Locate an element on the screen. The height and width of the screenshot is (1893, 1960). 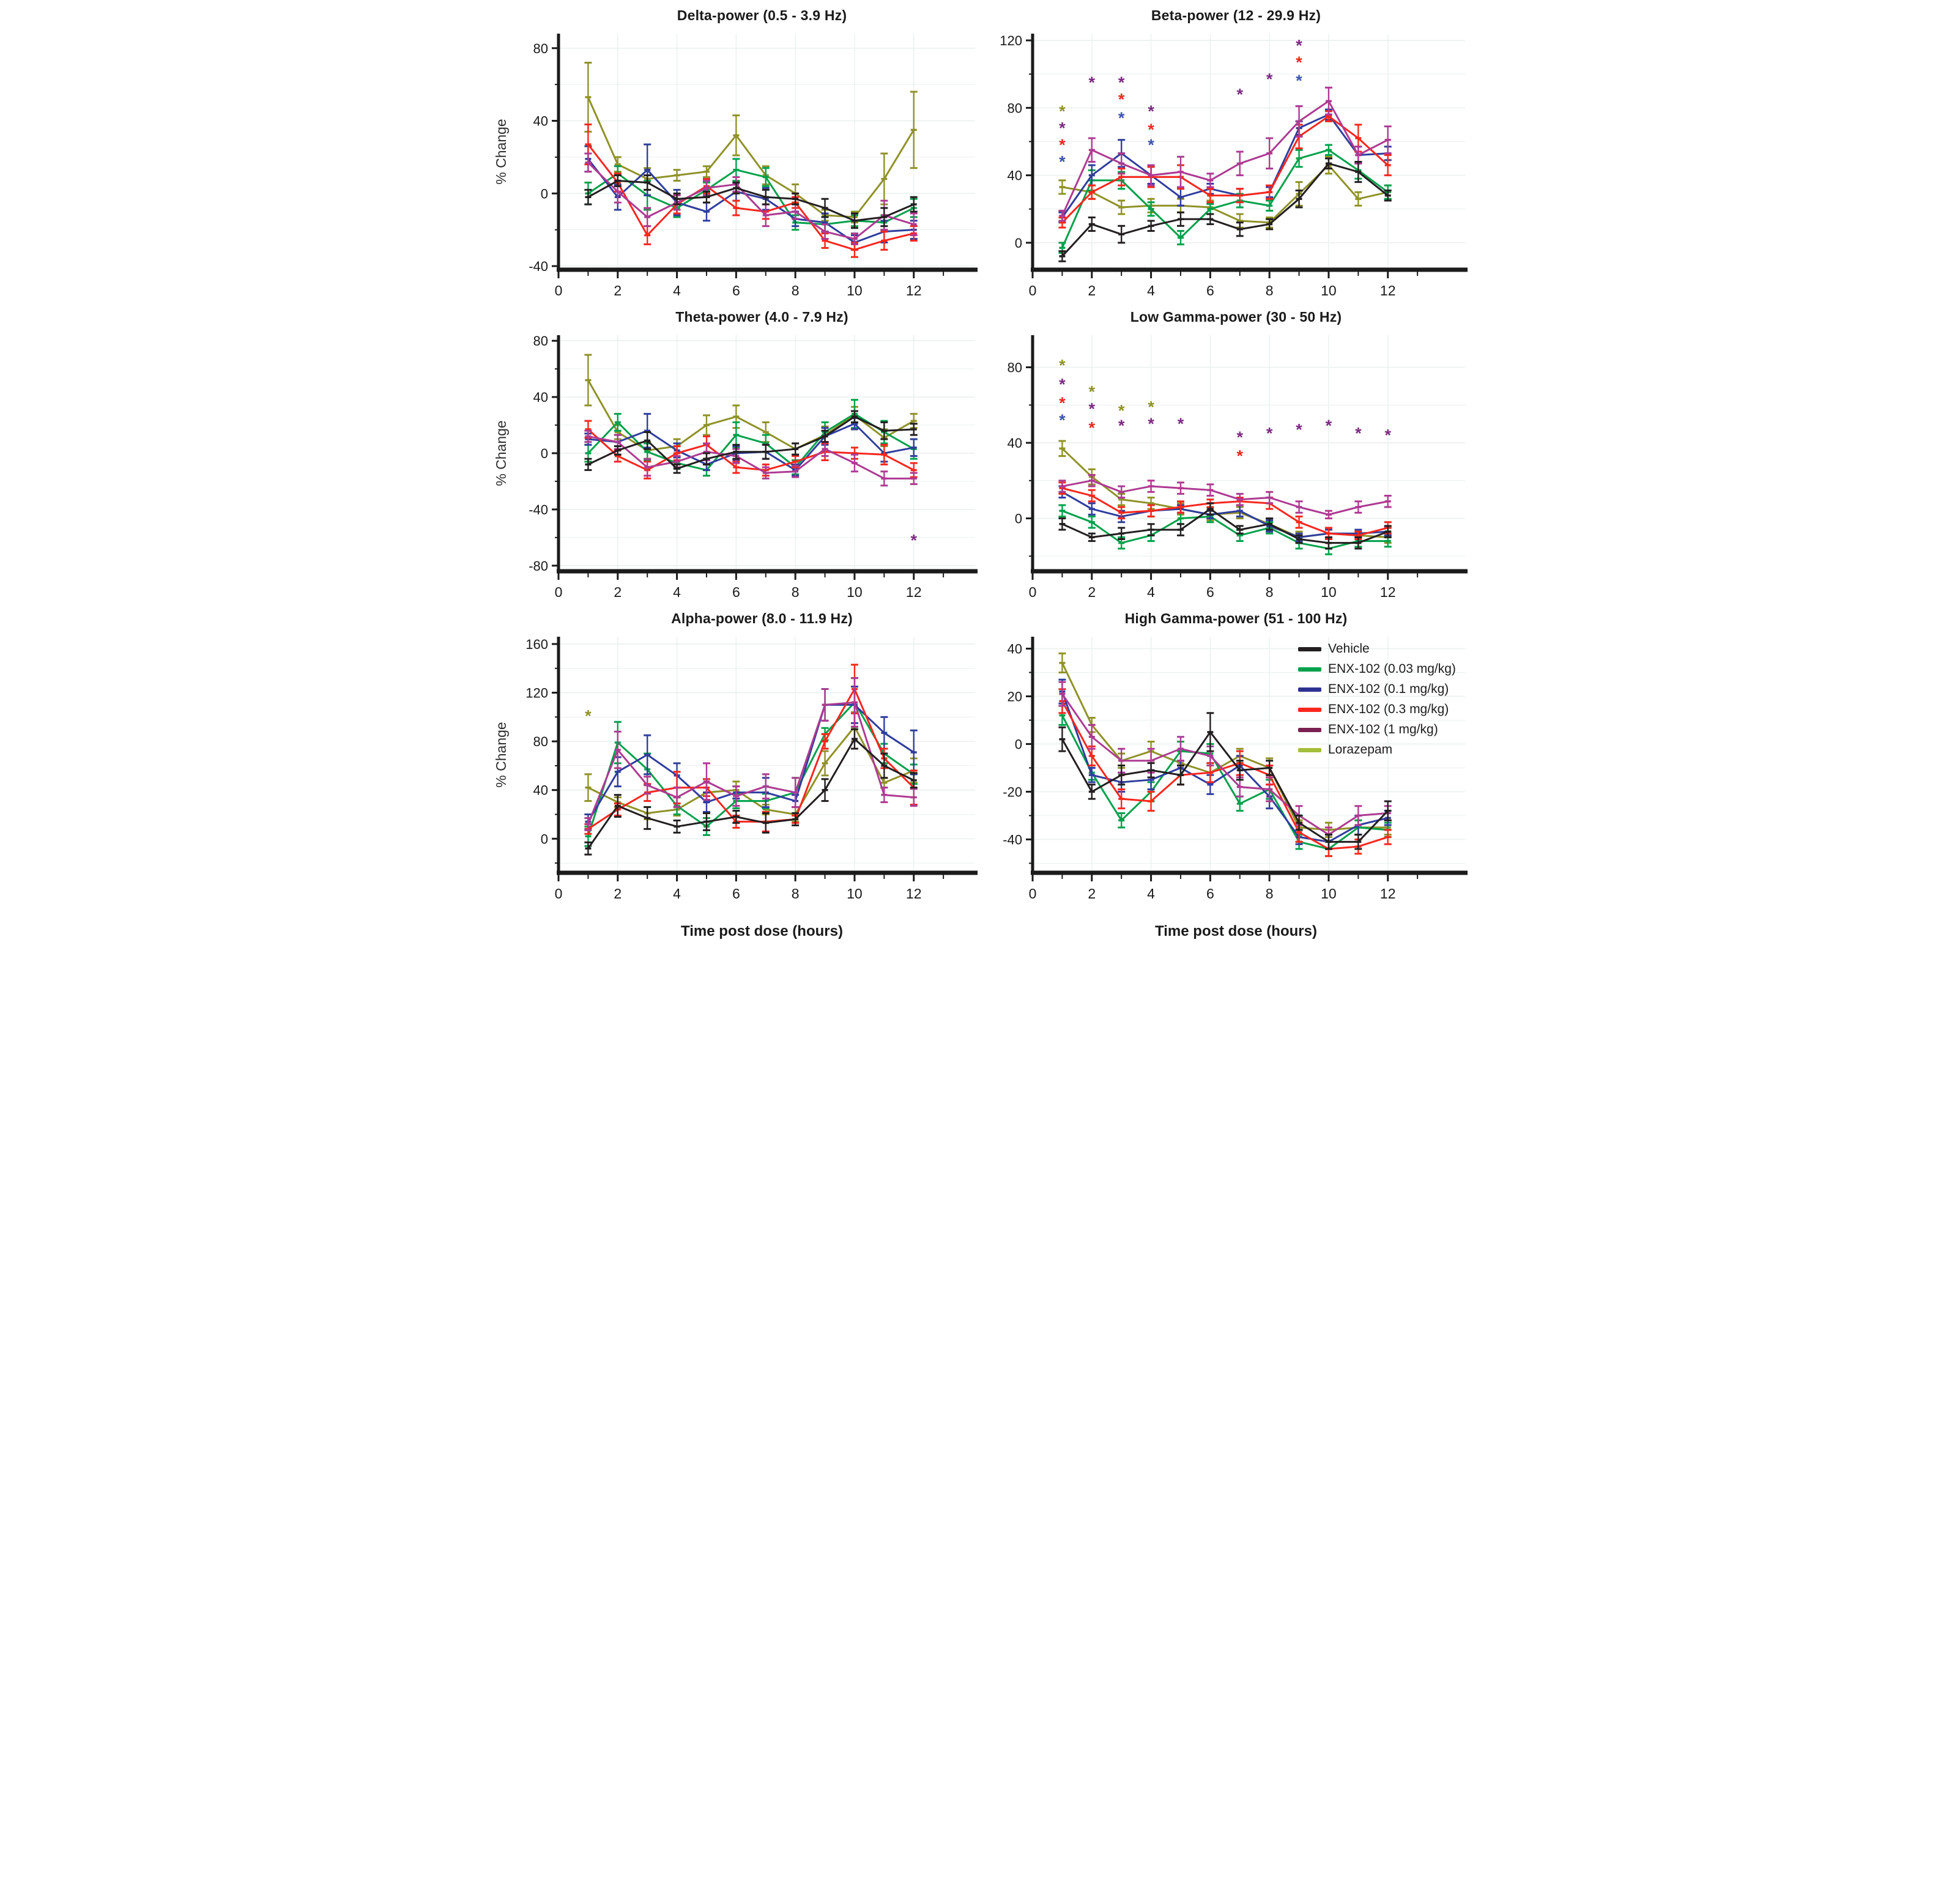
legend-item-enx01: ENX-102 (0.1 mg/kg) is located at coordinates (1377, 689).